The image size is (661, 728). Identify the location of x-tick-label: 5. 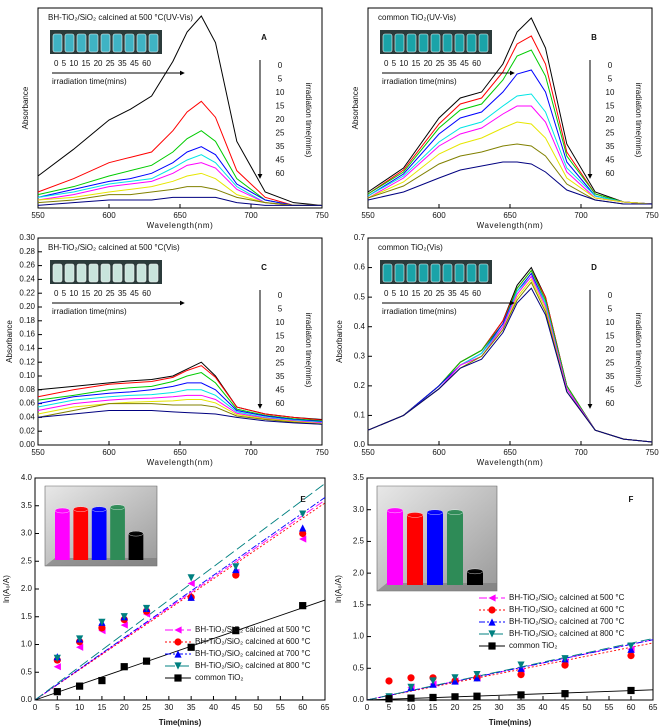
(57, 707).